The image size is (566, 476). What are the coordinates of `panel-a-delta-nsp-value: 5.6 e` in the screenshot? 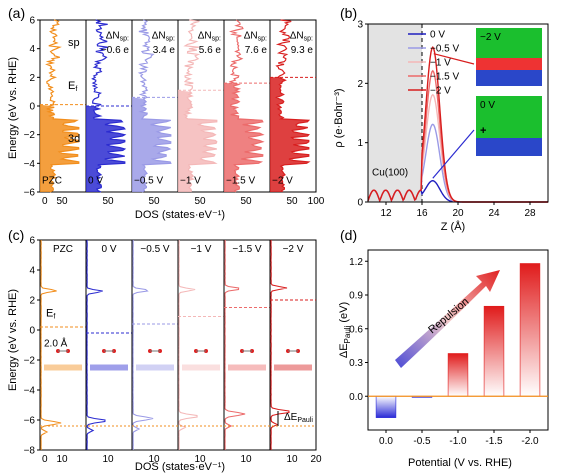 It's located at (210, 50).